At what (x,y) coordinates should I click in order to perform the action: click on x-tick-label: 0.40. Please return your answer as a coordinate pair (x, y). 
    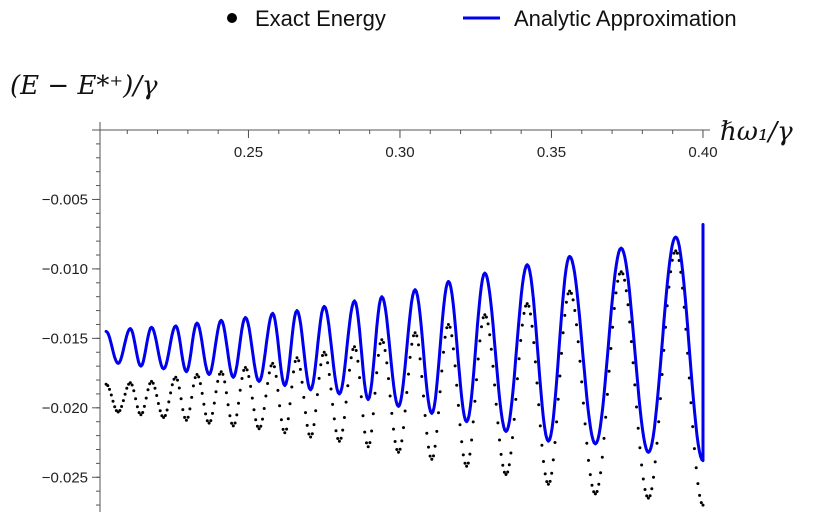
    Looking at the image, I should click on (702, 152).